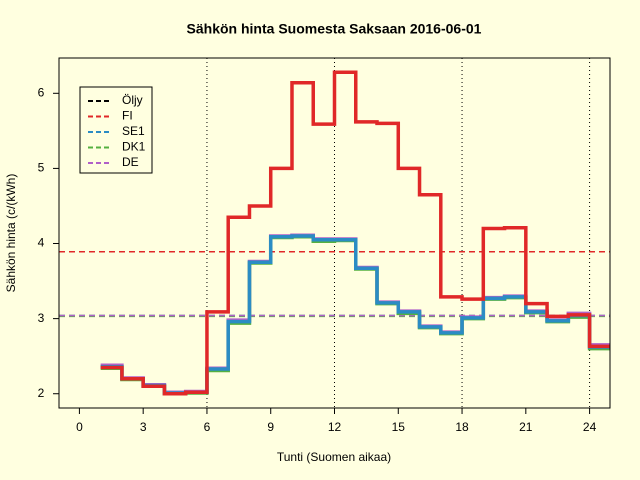 The image size is (640, 480). Describe the element at coordinates (143, 427) in the screenshot. I see `x-tick-label: 3` at that location.